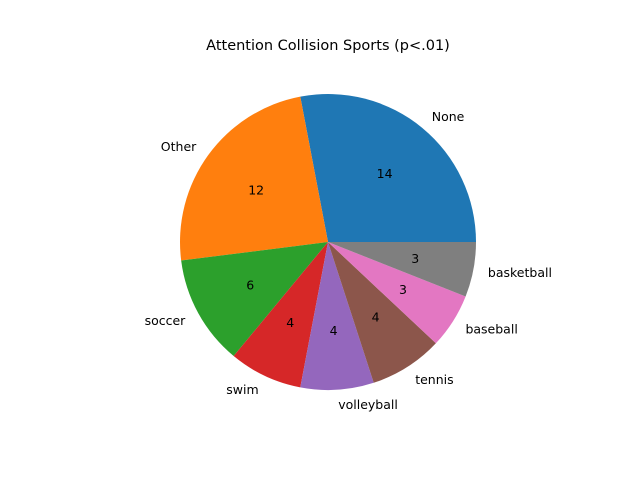  I want to click on pie-slice-other, so click(254, 178).